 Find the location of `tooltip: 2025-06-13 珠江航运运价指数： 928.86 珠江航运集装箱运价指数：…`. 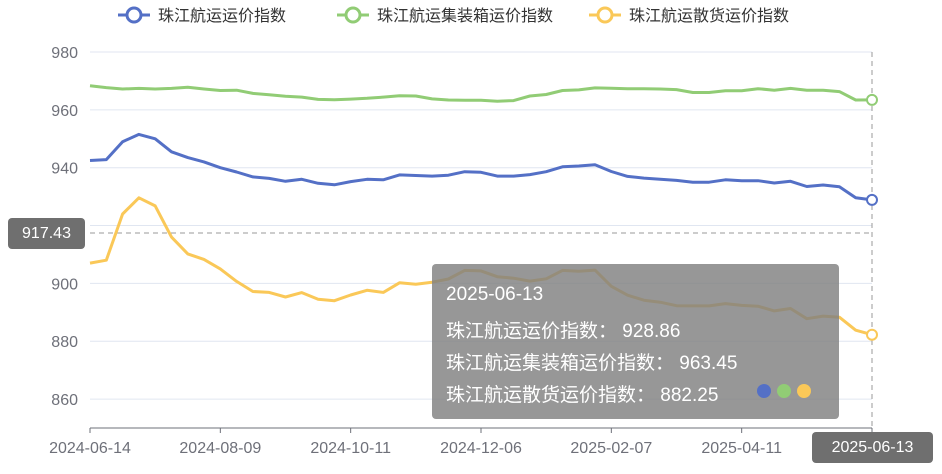

tooltip: 2025-06-13 珠江航运运价指数： 928.86 珠江航运集装箱运价指数：… is located at coordinates (635, 341).